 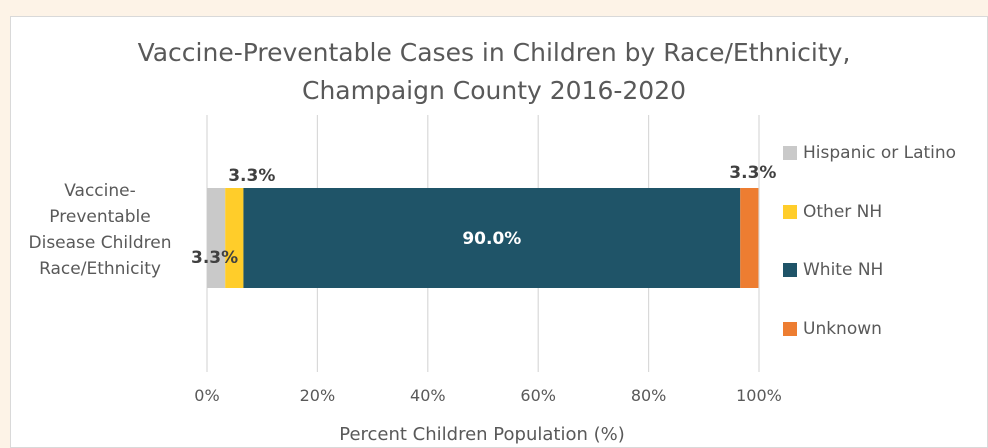 I want to click on legend-label: Unknown, so click(x=842, y=328).